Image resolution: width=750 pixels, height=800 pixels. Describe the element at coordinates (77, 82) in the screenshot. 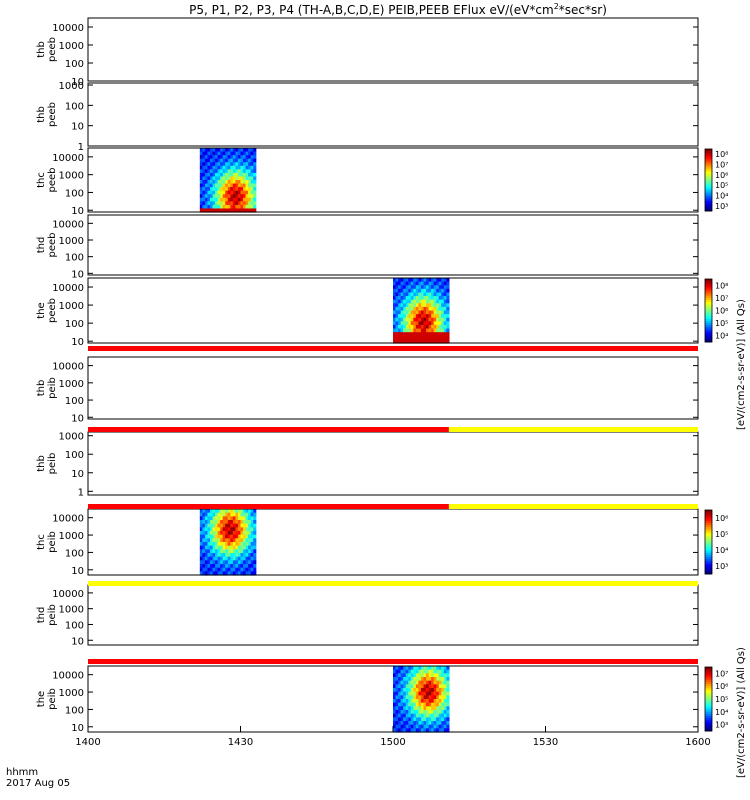

I see `y-tick-label: 10` at that location.